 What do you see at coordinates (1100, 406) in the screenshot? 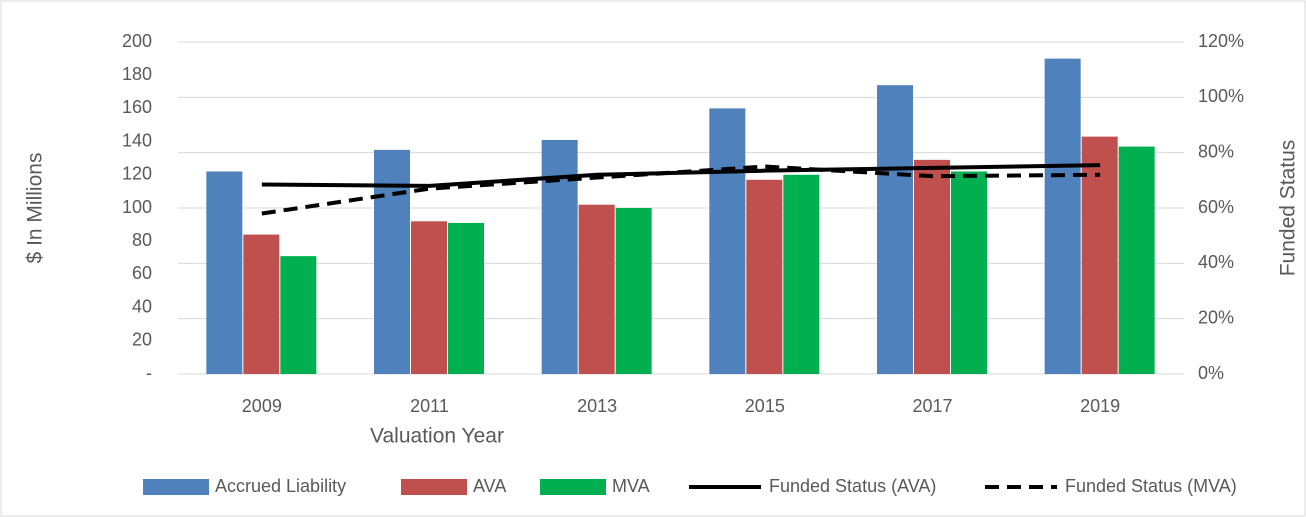
I see `x-tick-label: 2019` at bounding box center [1100, 406].